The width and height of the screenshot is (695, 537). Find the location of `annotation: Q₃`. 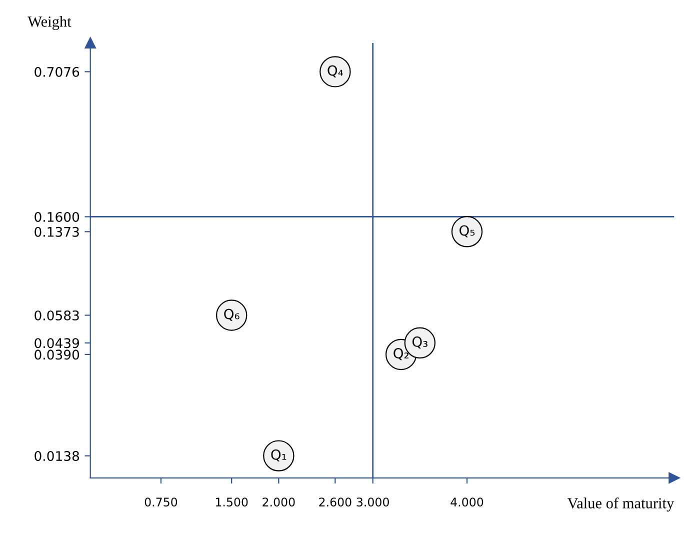

annotation: Q₃ is located at coordinates (420, 342).